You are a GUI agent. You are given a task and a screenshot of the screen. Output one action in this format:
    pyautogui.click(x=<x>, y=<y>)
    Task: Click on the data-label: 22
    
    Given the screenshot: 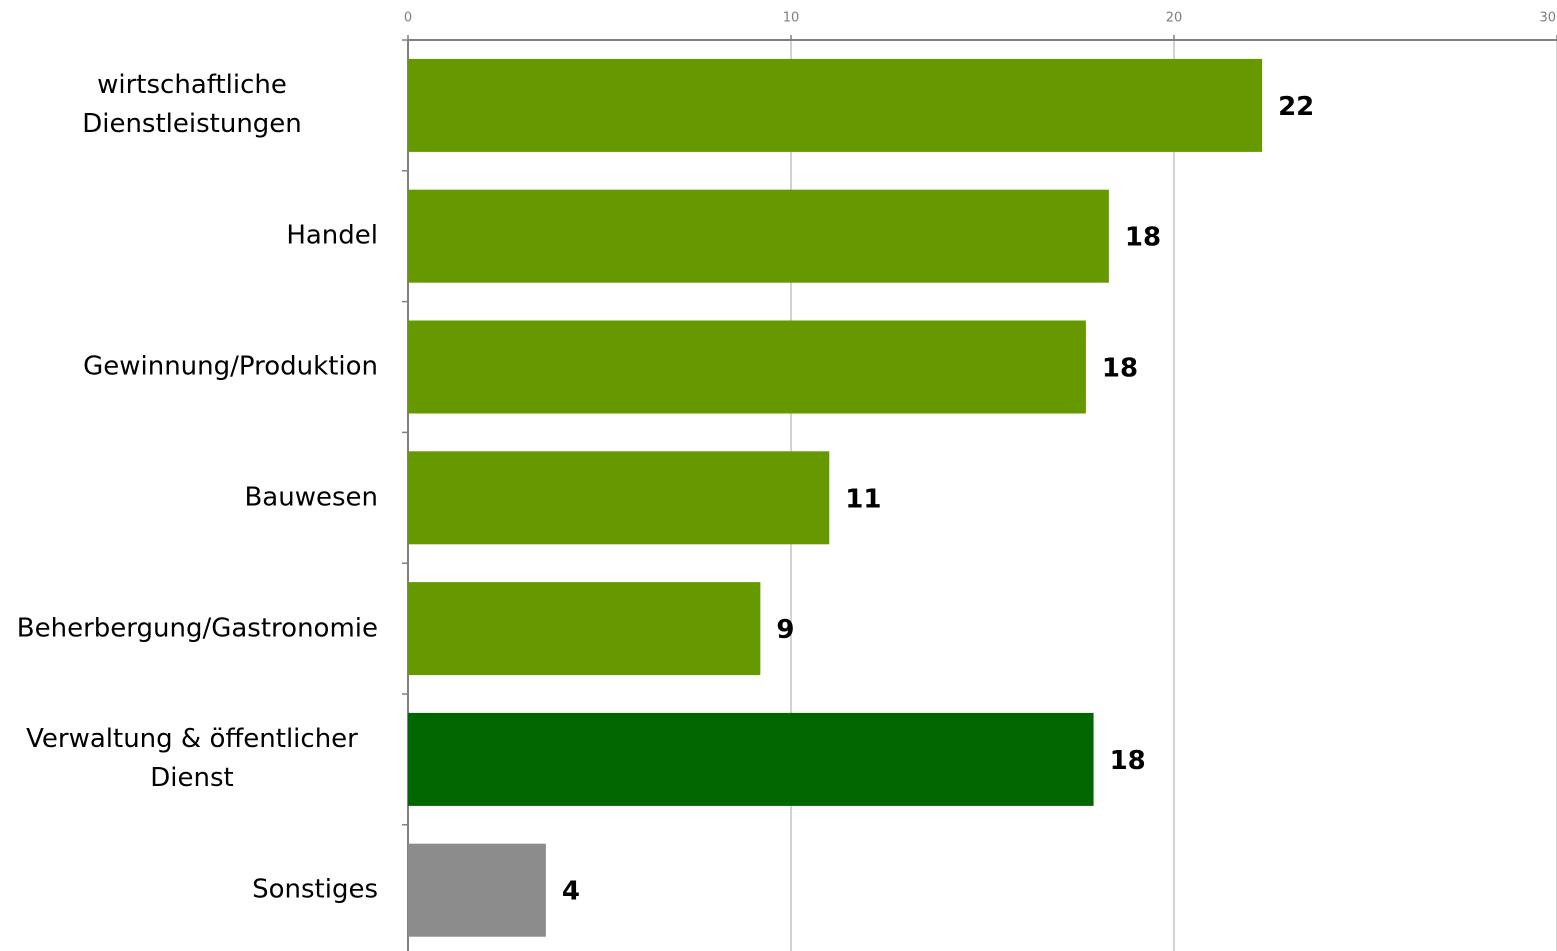 What is the action you would take?
    pyautogui.click(x=1296, y=107)
    